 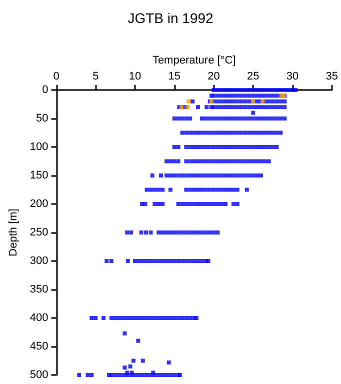 I want to click on y-tick-label: 150, so click(x=39, y=176).